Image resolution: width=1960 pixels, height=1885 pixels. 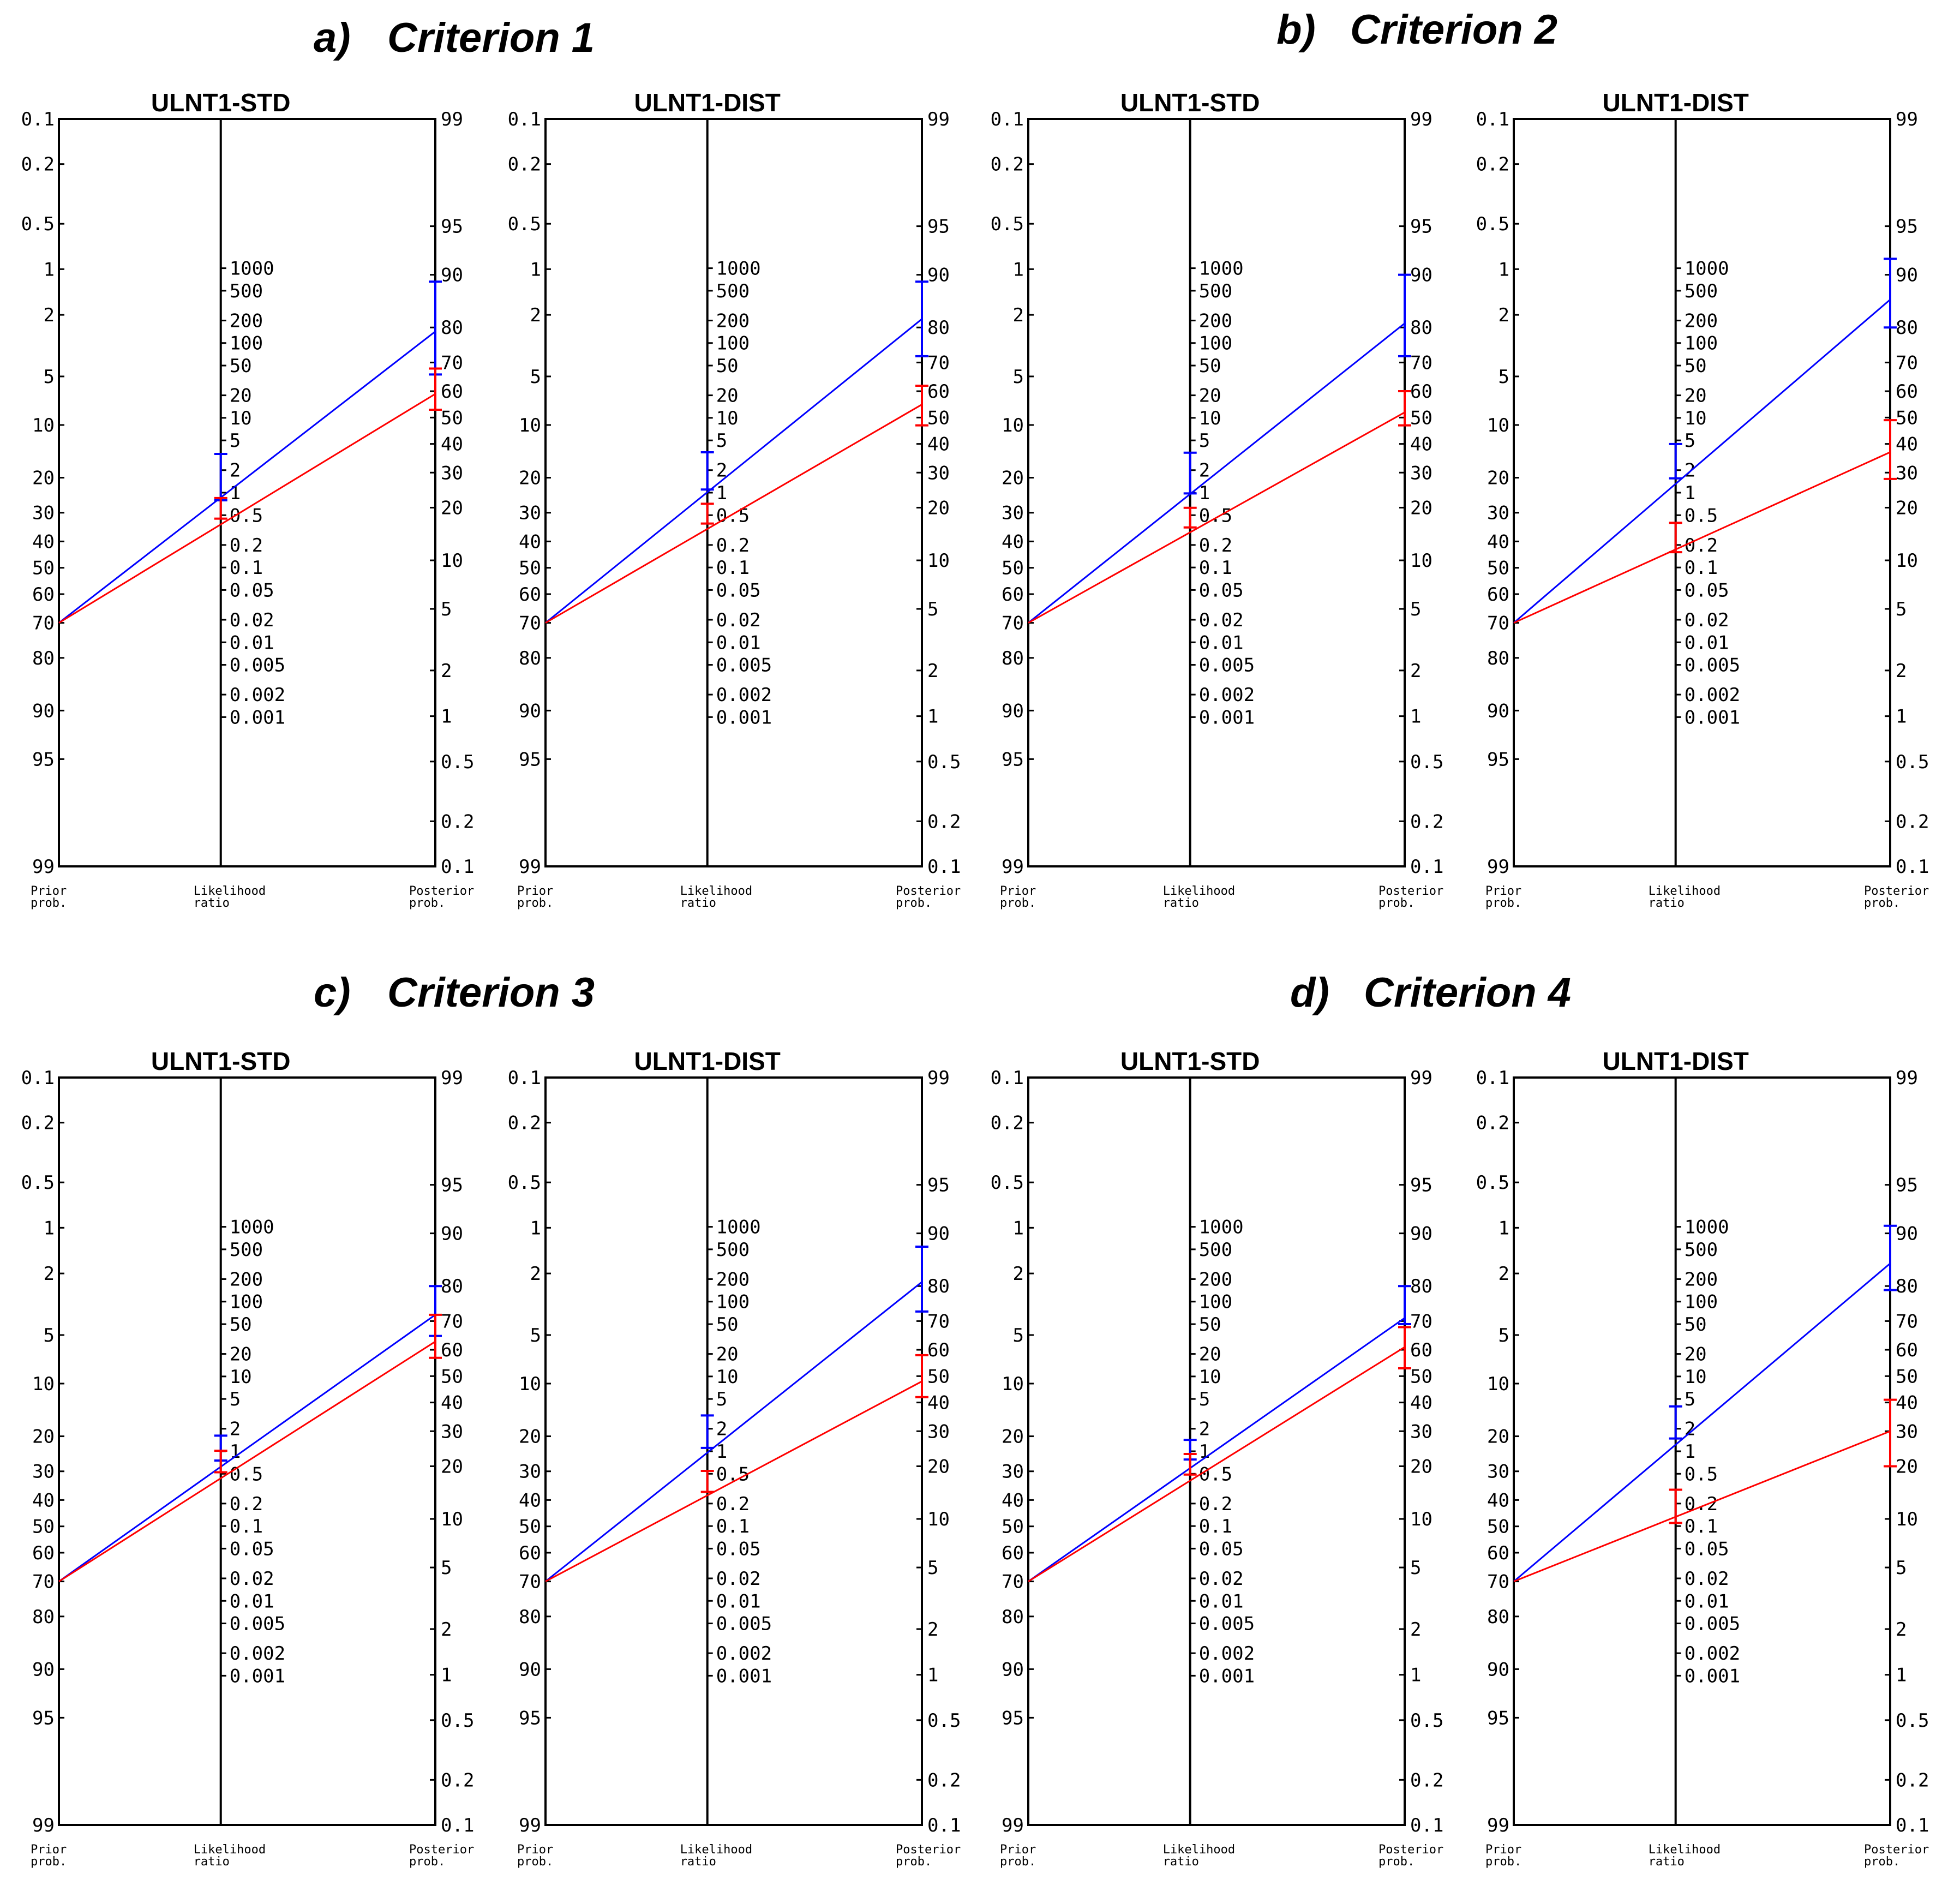 I want to click on prior-axis-label-2: prob., so click(x=49, y=903).